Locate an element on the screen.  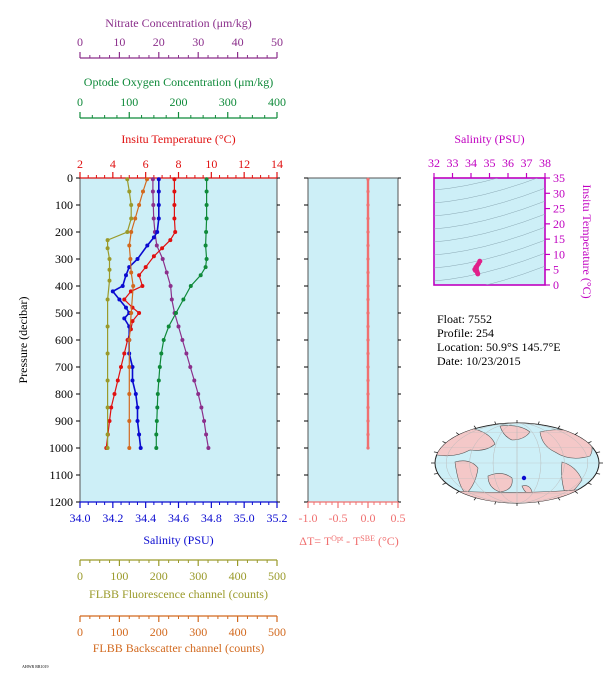
pressure-tick-label: 100 is located at coordinates (64, 205).